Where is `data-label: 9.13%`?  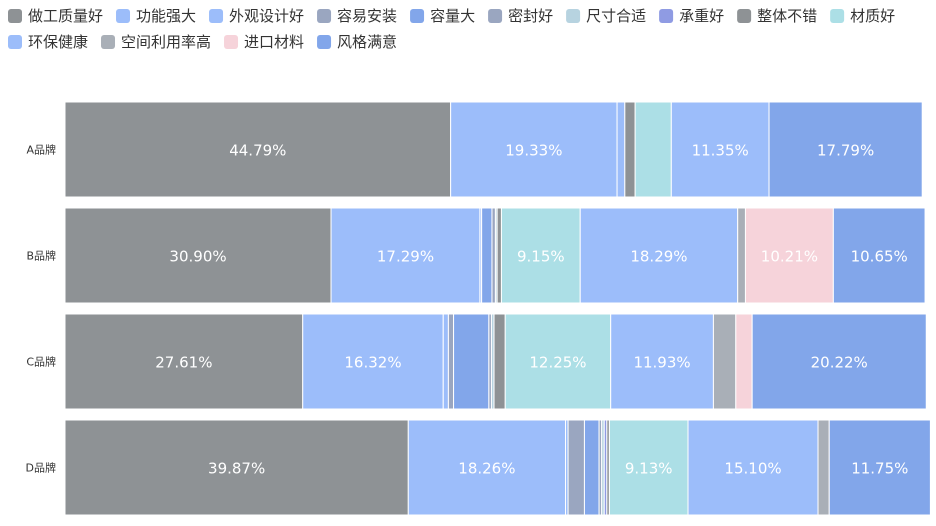
data-label: 9.13% is located at coordinates (649, 469).